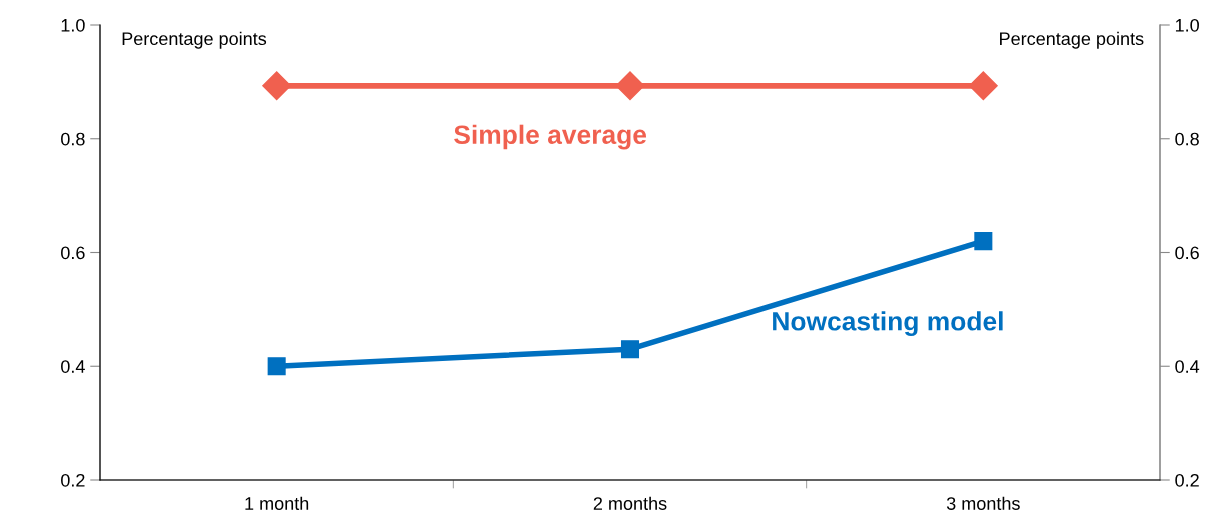 The image size is (1216, 526). What do you see at coordinates (630, 503) in the screenshot?
I see `x-tick-label: 2 months` at bounding box center [630, 503].